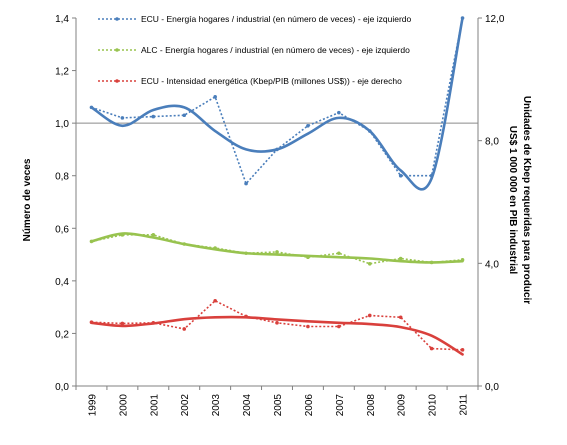 The height and width of the screenshot is (445, 567). I want to click on x-tick-label: 2006, so click(309, 405).